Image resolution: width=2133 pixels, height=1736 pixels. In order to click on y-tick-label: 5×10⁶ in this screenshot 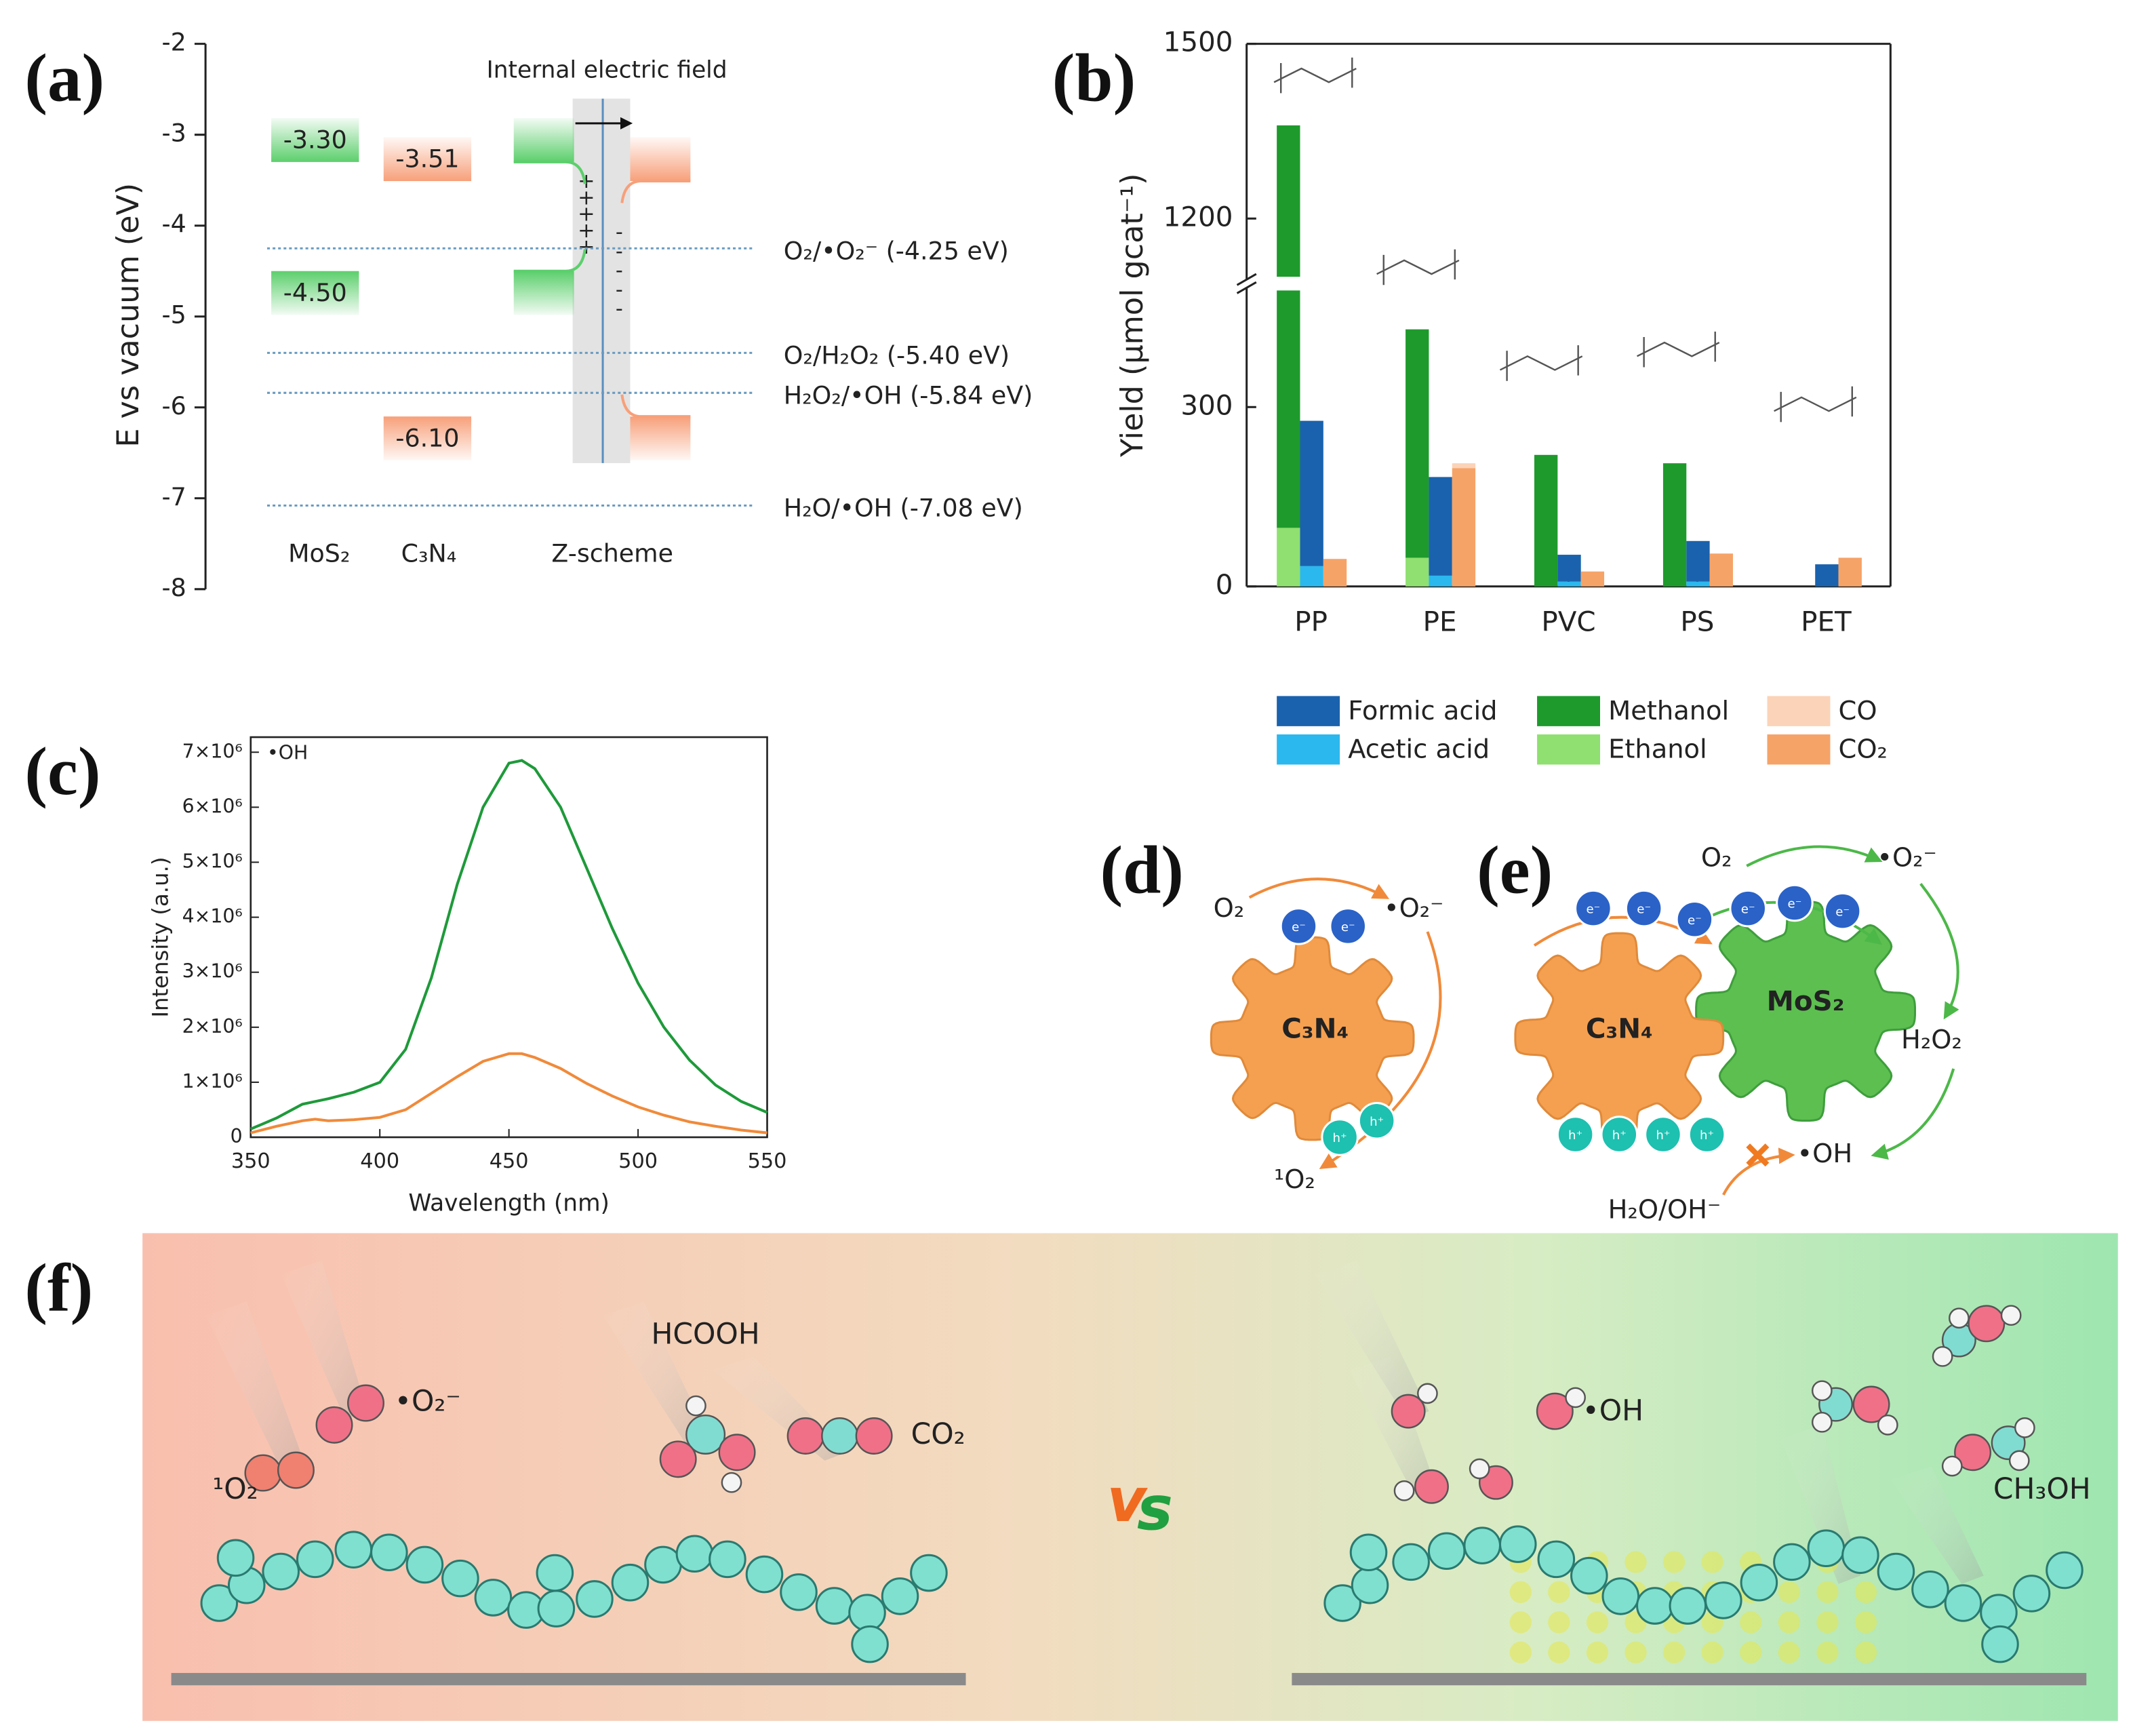, I will do `click(212, 861)`.